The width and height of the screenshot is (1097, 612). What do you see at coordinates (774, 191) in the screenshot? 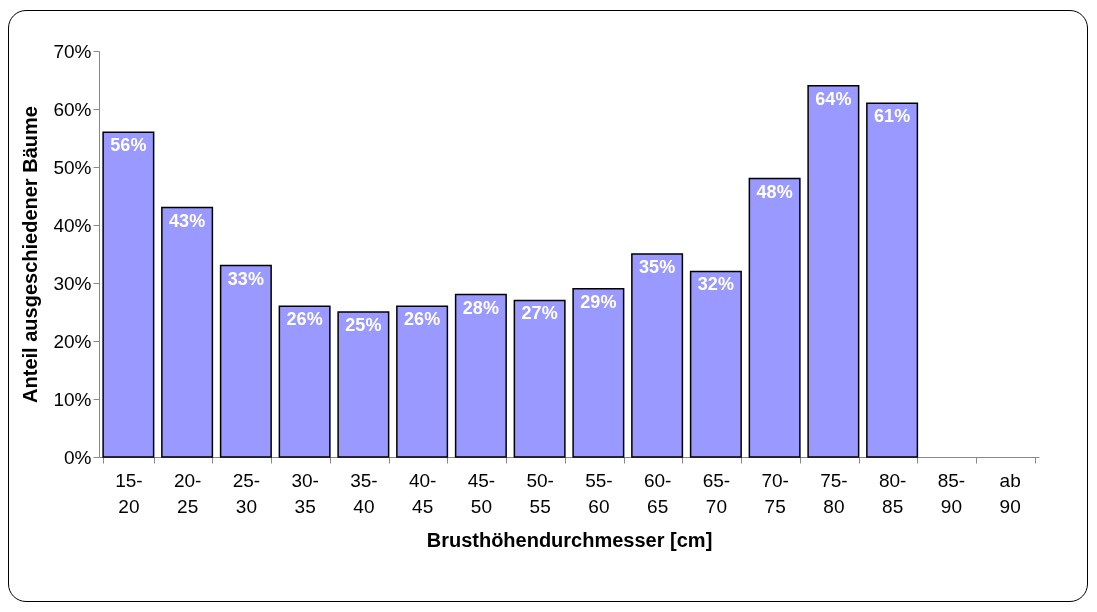
I see `data-label: 48%` at bounding box center [774, 191].